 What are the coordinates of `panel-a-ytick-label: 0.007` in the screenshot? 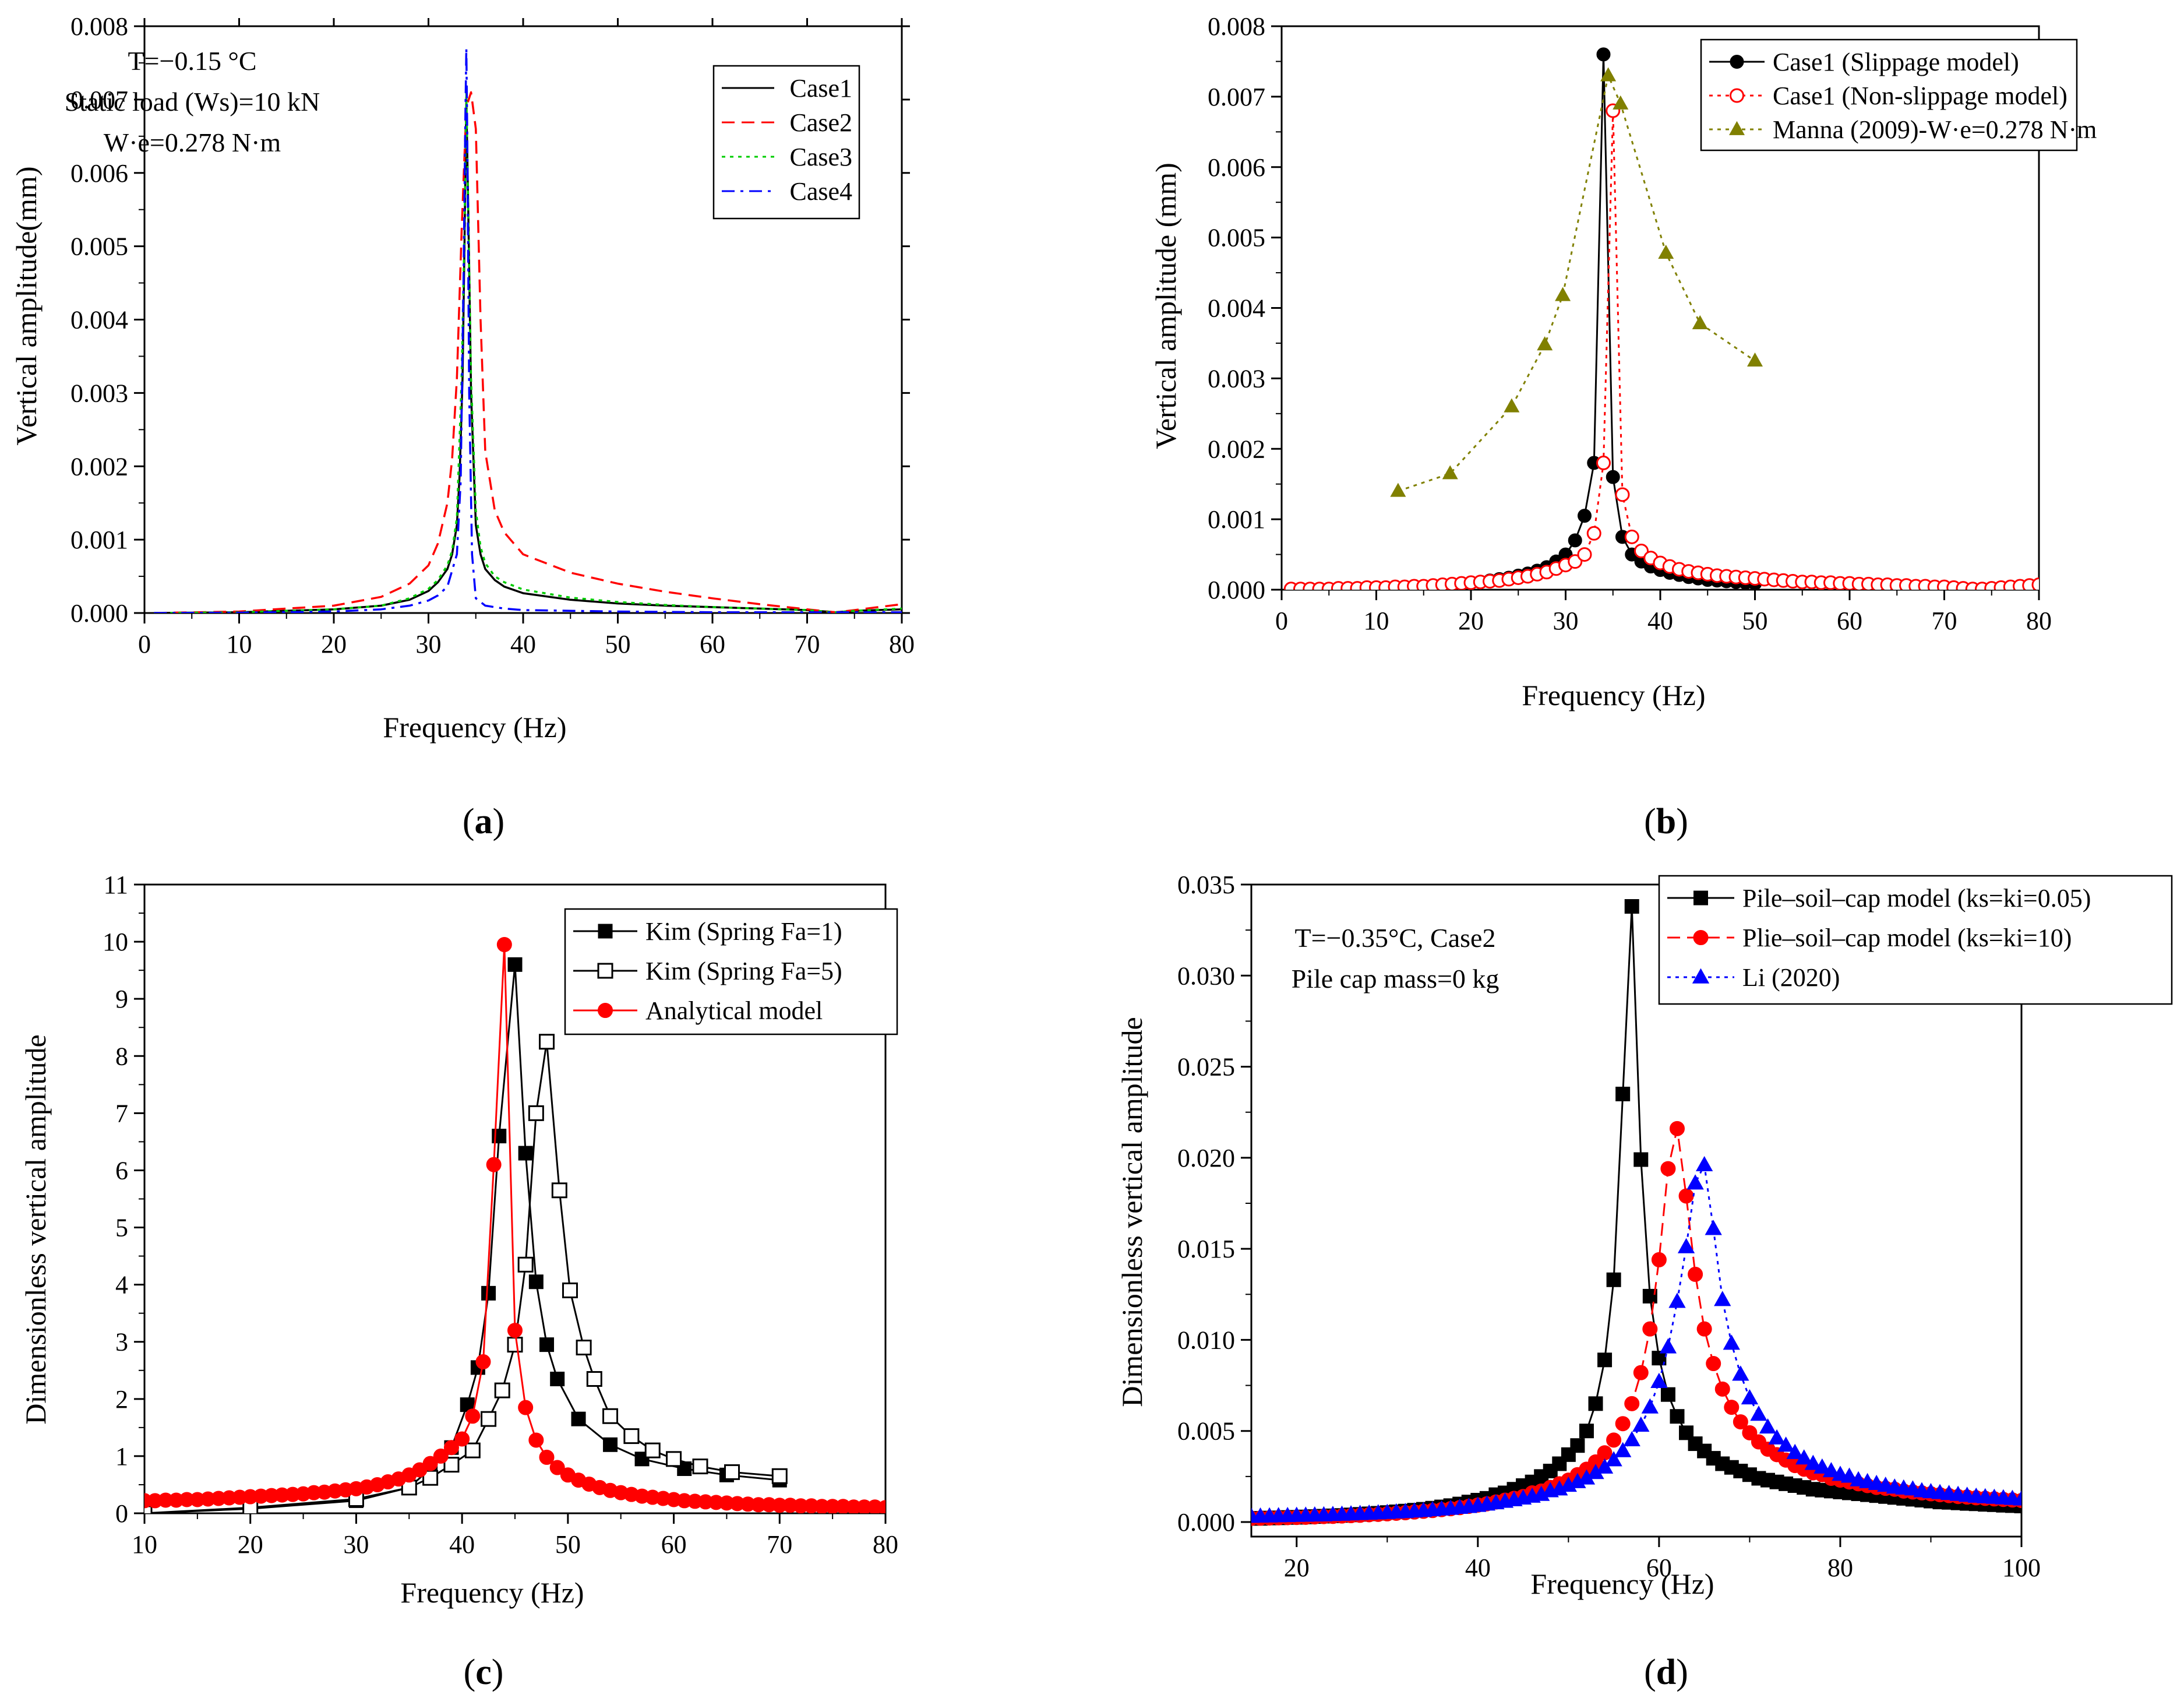 It's located at (99, 100).